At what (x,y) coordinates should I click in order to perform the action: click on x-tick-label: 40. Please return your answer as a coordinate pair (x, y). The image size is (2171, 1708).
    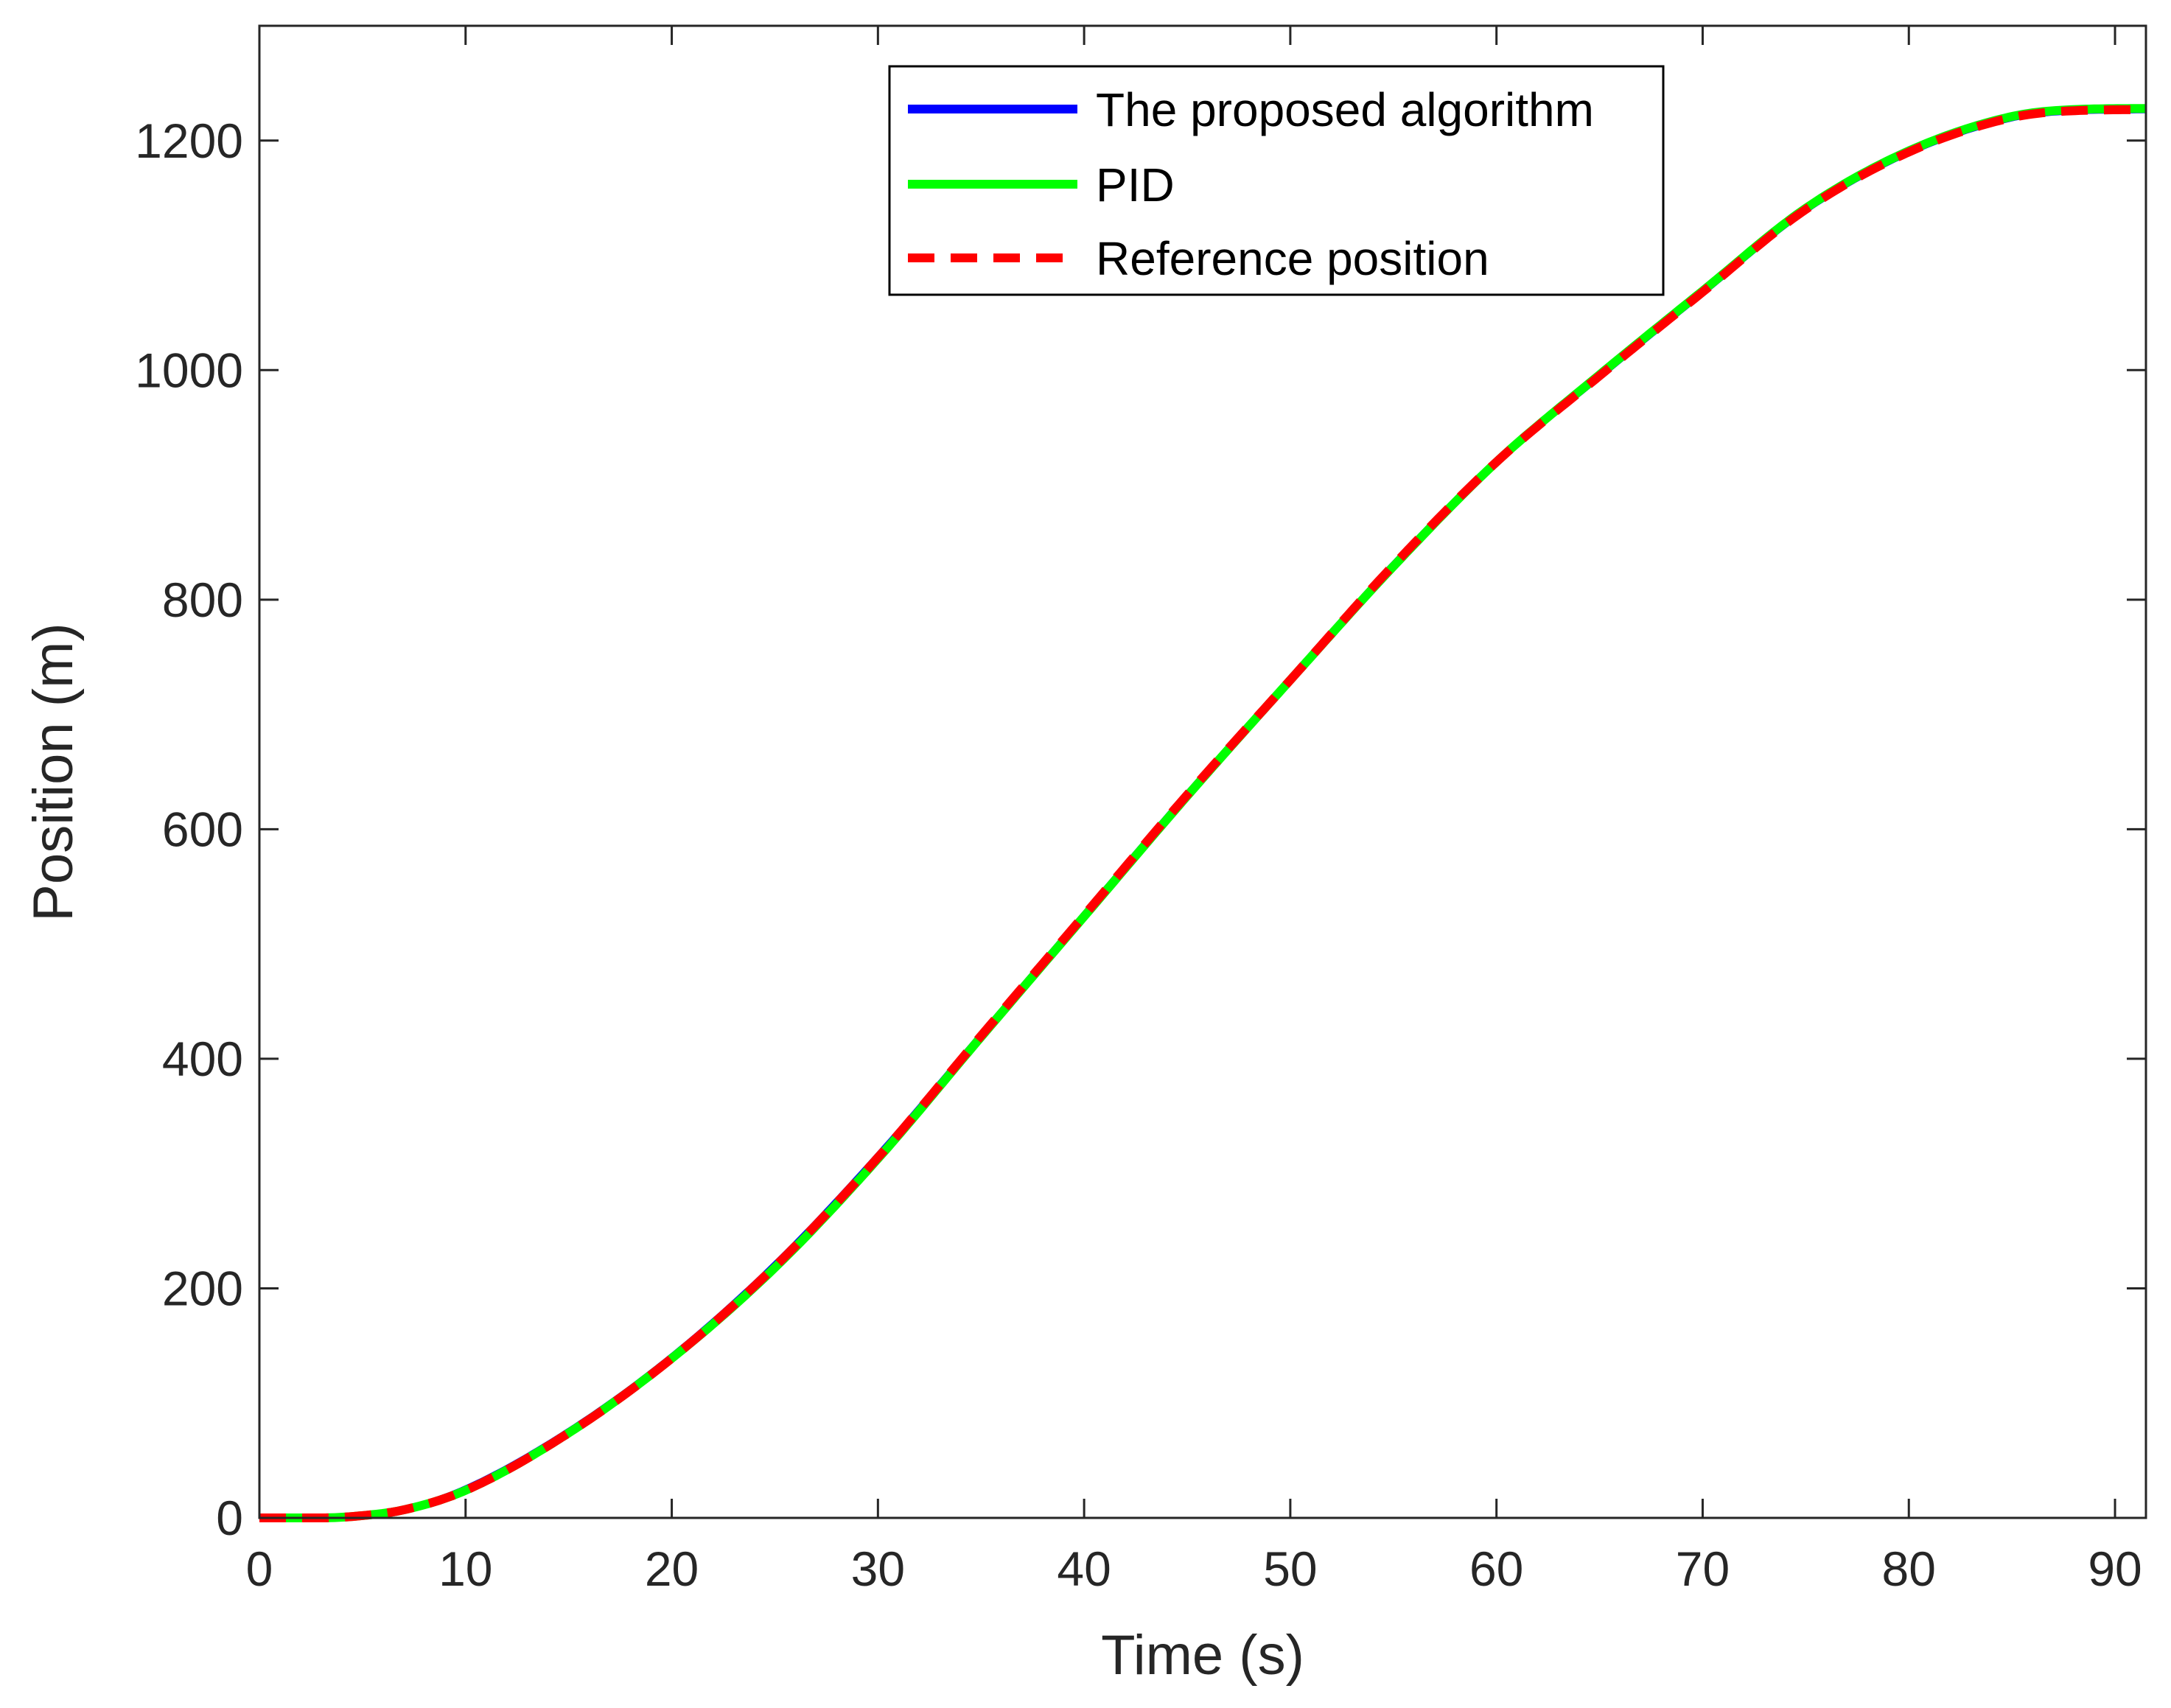
    Looking at the image, I should click on (1084, 1568).